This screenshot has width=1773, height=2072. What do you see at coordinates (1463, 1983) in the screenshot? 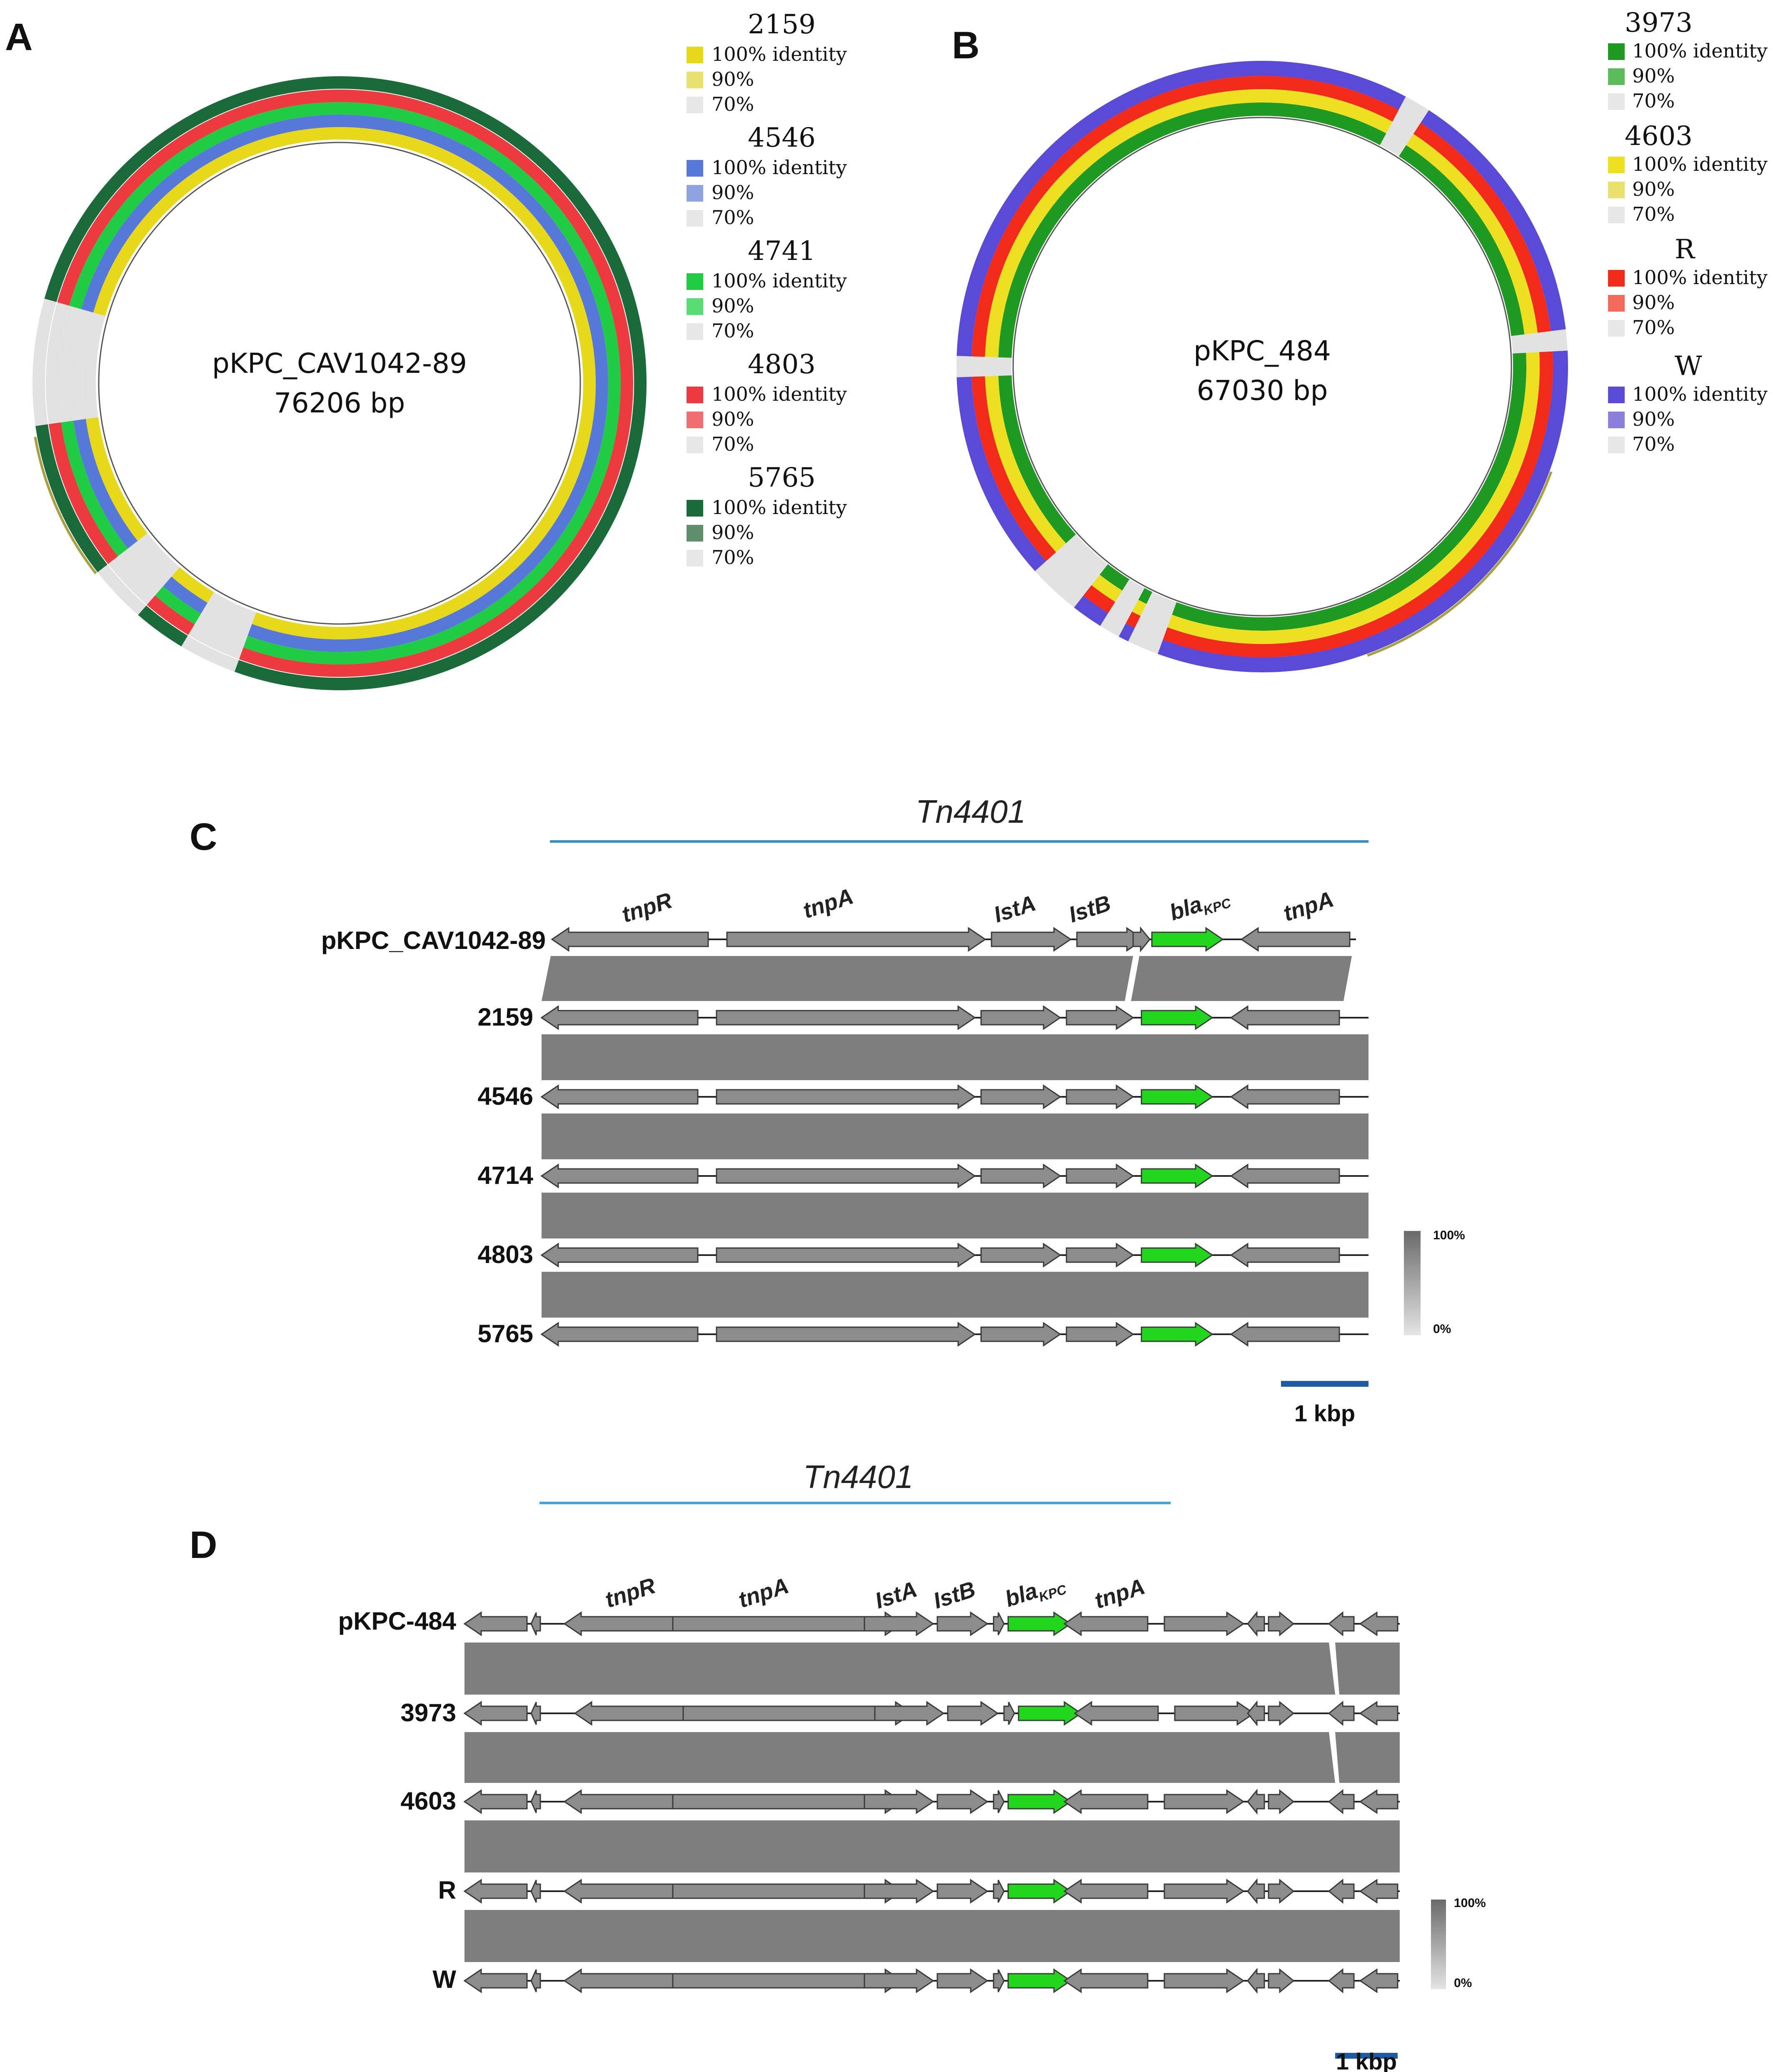
I see `panel-d-grad-min: 0%` at bounding box center [1463, 1983].